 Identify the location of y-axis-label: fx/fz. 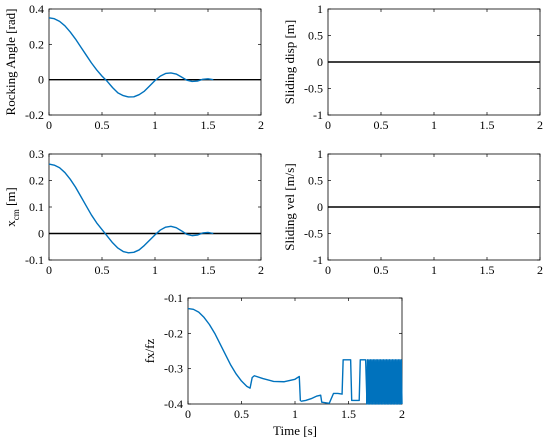
(149, 351).